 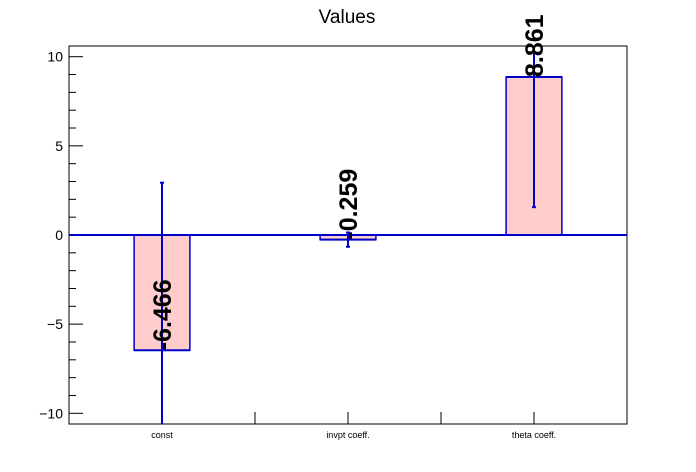 What do you see at coordinates (51, 413) in the screenshot?
I see `y-tick-label: −10` at bounding box center [51, 413].